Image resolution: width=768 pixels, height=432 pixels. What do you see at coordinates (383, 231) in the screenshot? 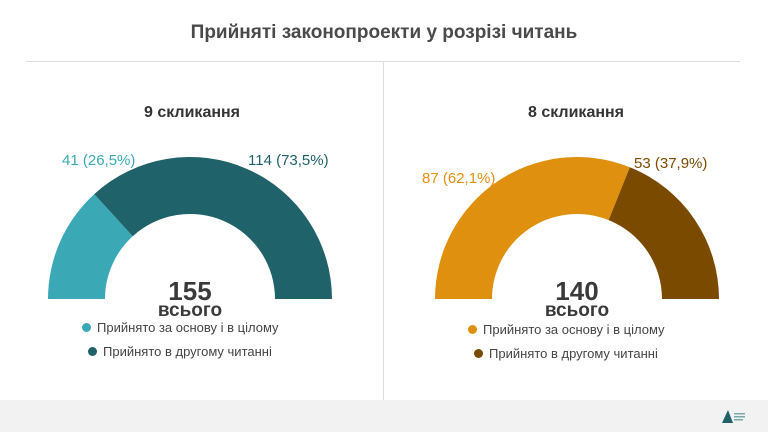
I see `divider-vertical` at bounding box center [383, 231].